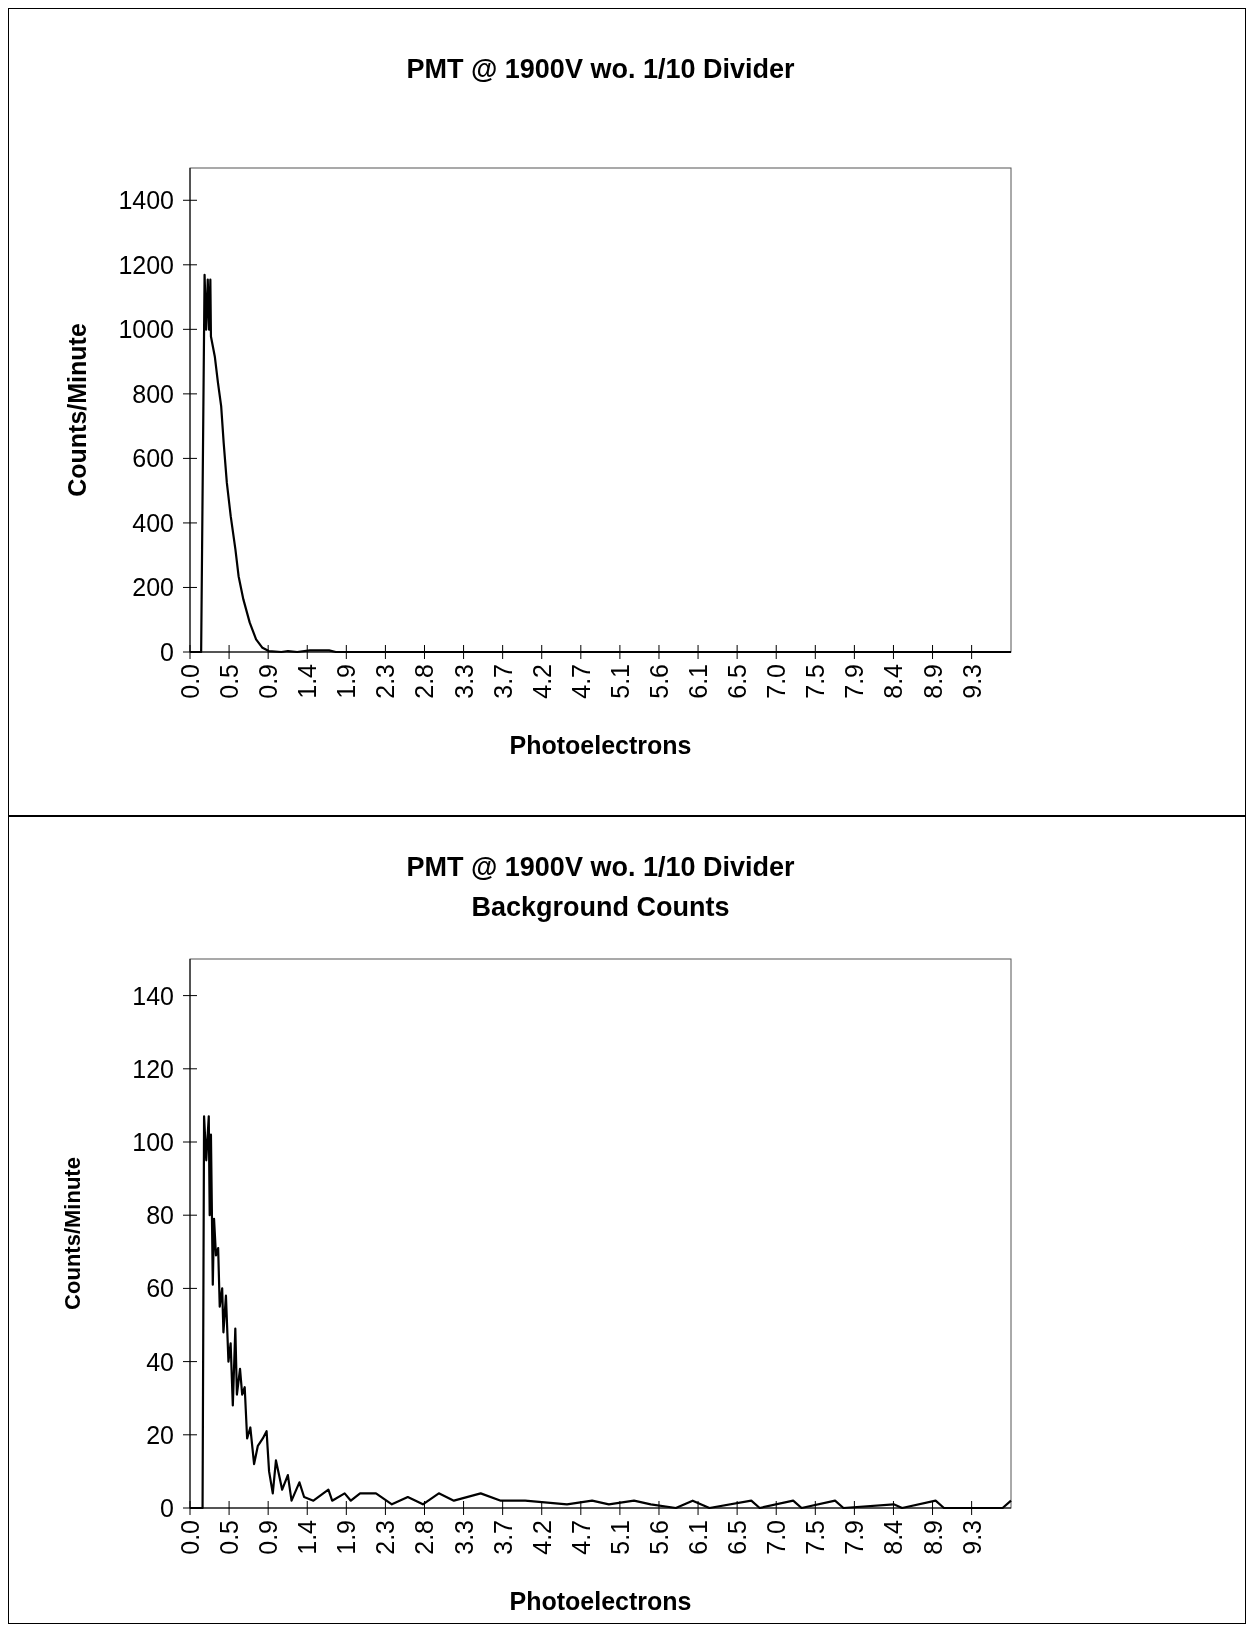  I want to click on y-tick-label: 200, so click(153, 587).